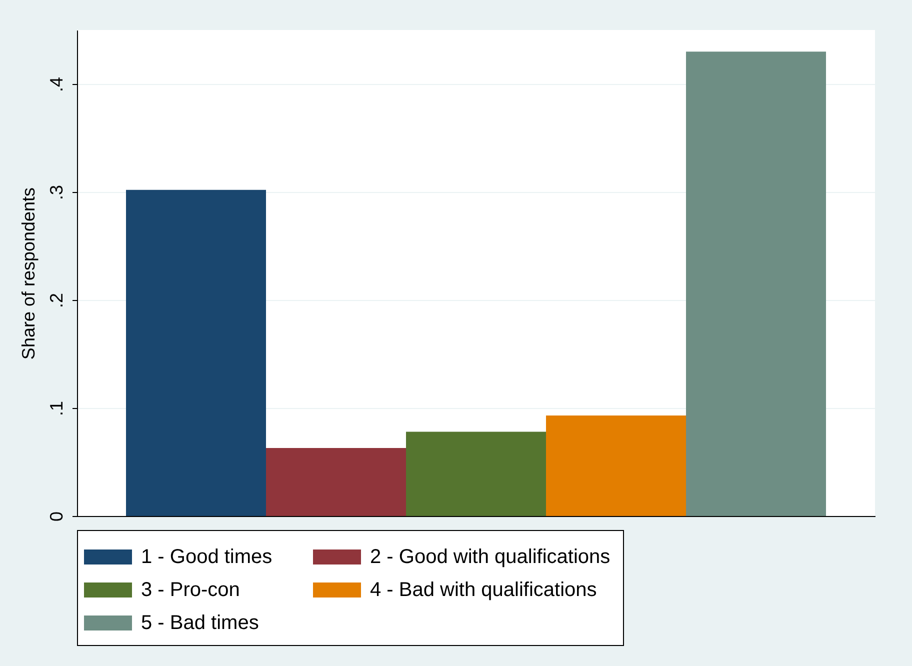  What do you see at coordinates (56, 192) in the screenshot?
I see `y-tick-label: .3` at bounding box center [56, 192].